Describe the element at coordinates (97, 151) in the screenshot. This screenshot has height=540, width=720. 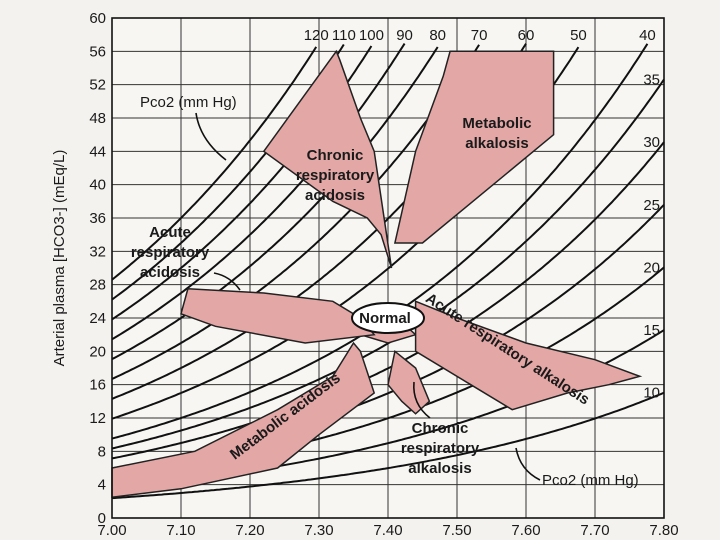
I see `y-tick-label: 44` at that location.